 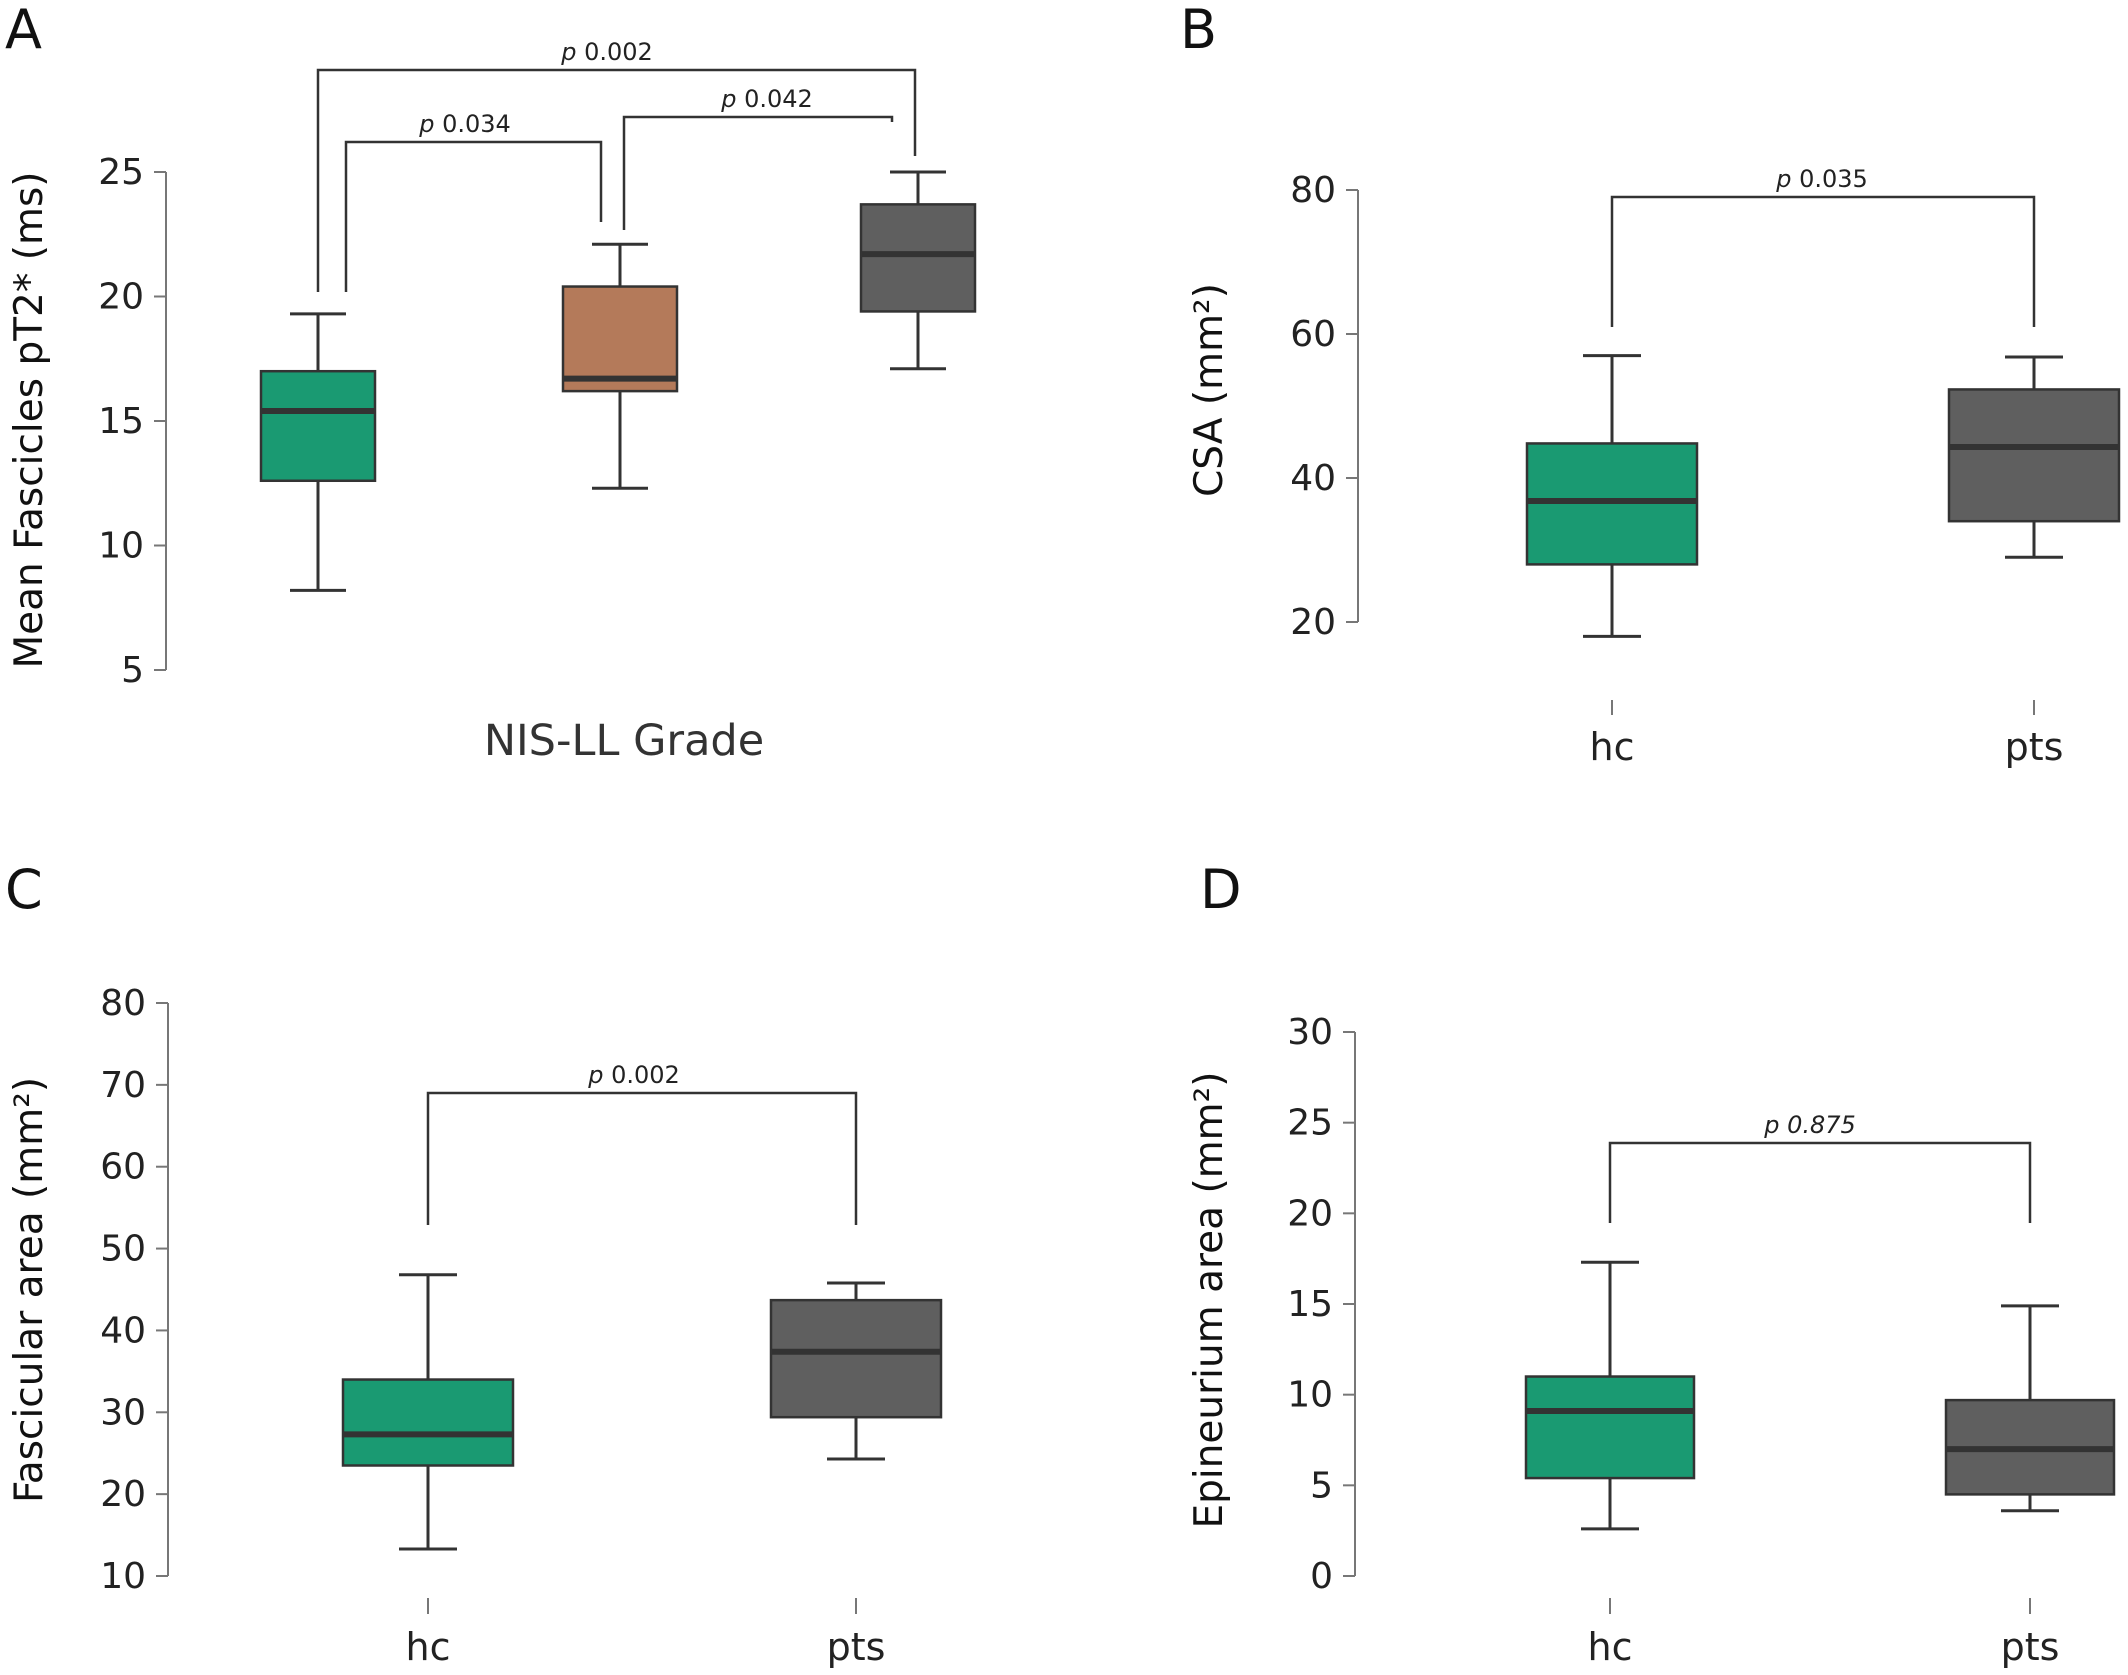 What do you see at coordinates (123, 1085) in the screenshot?
I see `y-tick-label: 70` at bounding box center [123, 1085].